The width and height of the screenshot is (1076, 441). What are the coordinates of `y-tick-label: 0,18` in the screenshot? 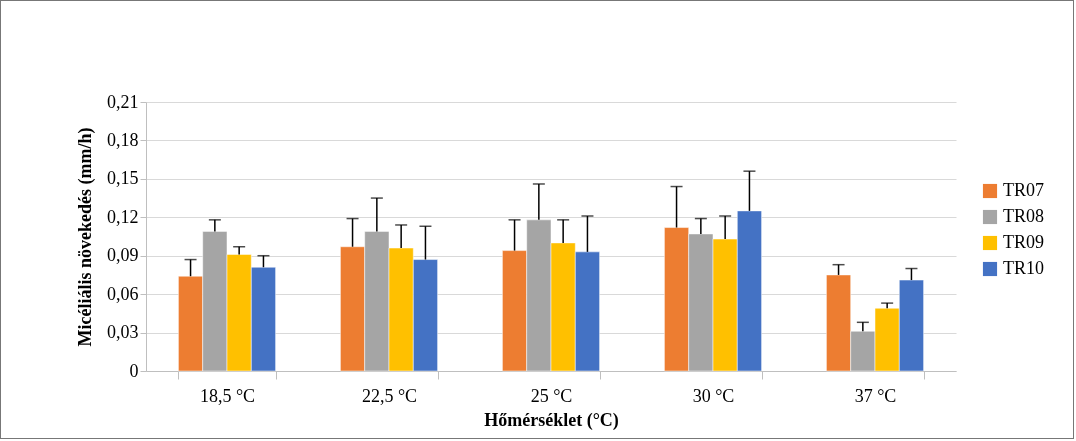 It's located at (123, 139).